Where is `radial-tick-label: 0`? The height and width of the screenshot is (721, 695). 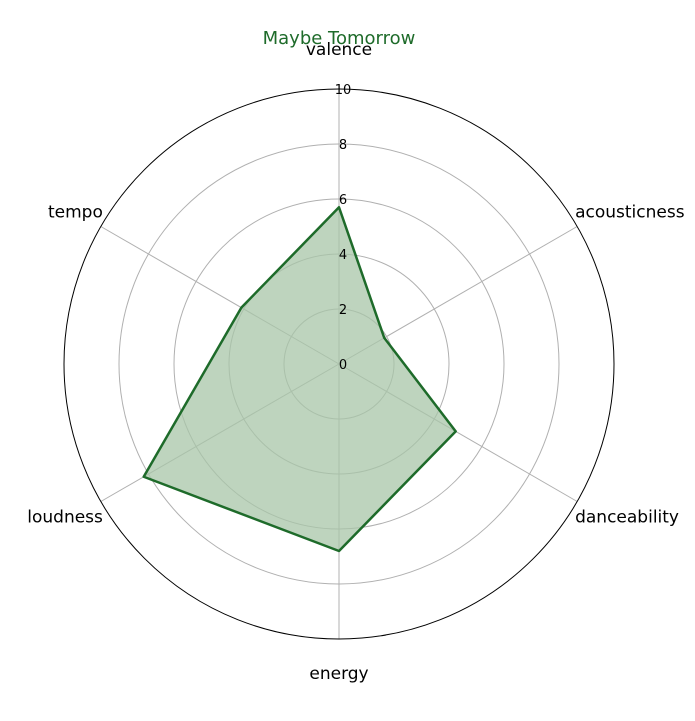 radial-tick-label: 0 is located at coordinates (343, 365).